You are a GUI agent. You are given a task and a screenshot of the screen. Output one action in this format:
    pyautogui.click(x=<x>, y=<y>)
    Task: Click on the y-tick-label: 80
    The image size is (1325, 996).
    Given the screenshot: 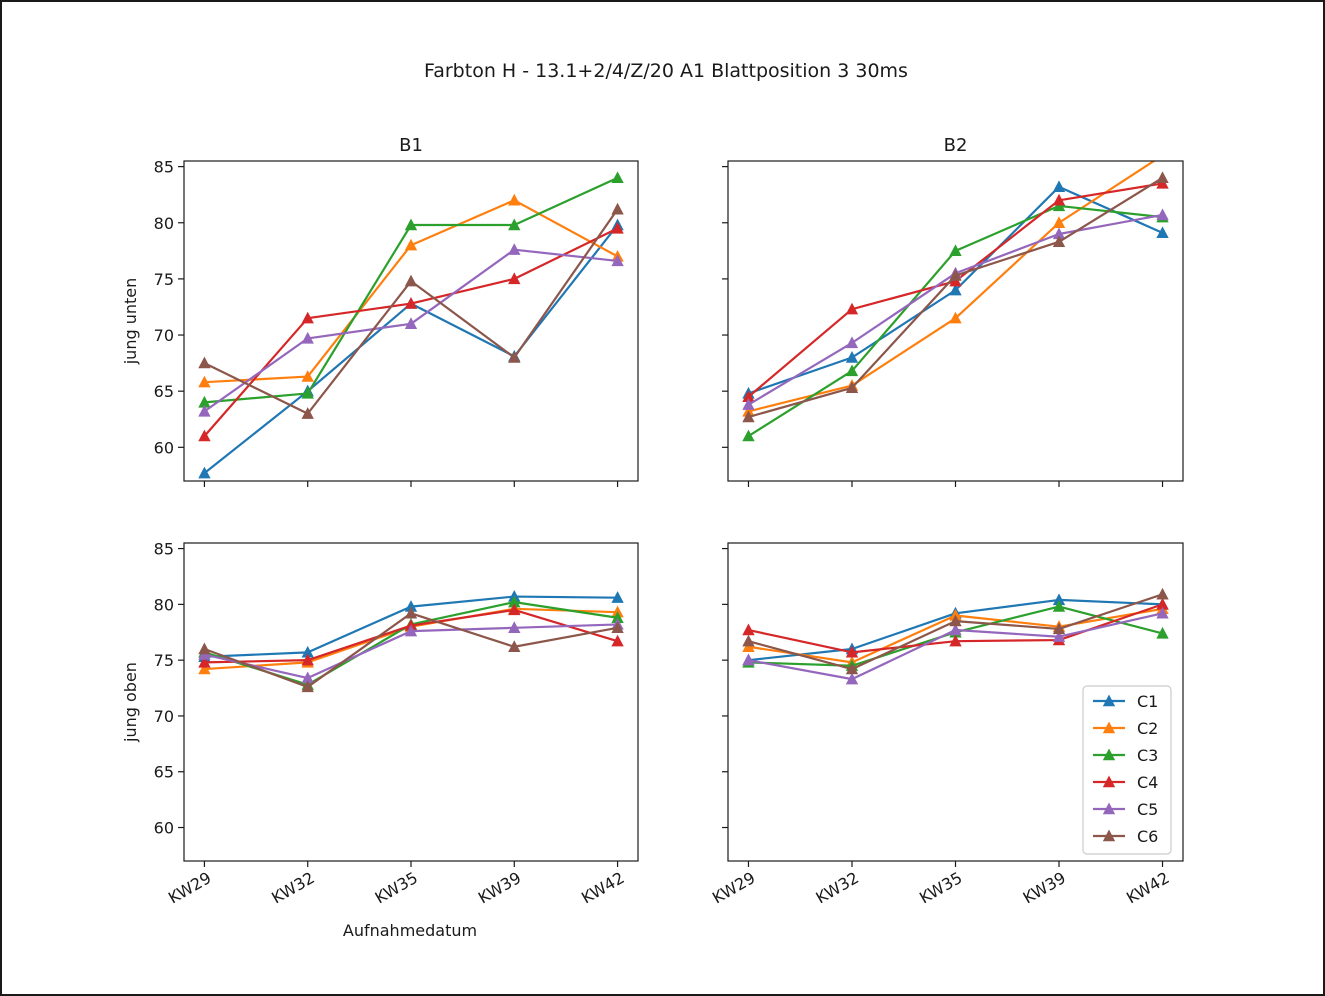 What is the action you would take?
    pyautogui.click(x=164, y=223)
    